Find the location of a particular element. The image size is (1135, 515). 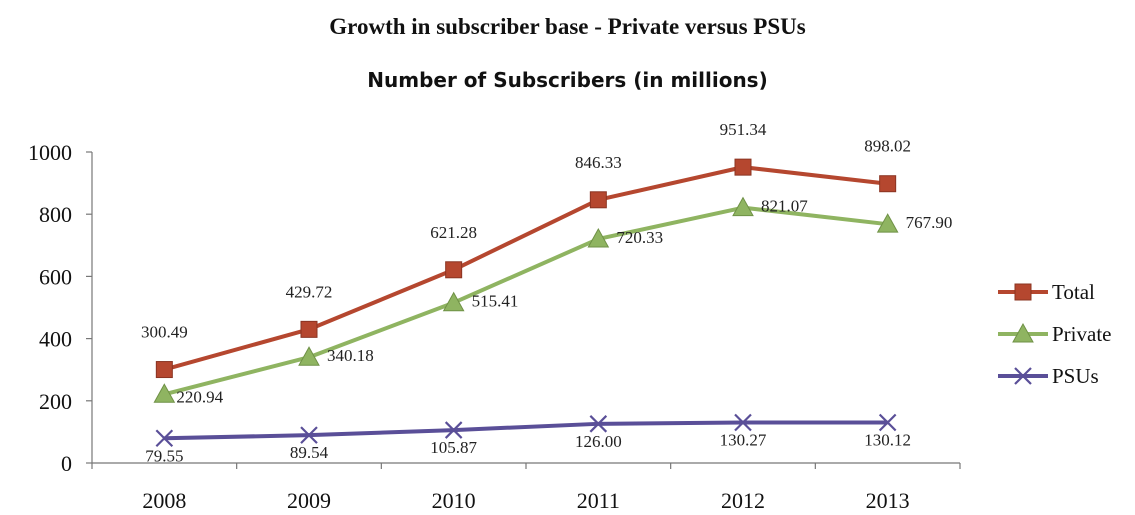

data-label-psus: 105.87 is located at coordinates (453, 447).